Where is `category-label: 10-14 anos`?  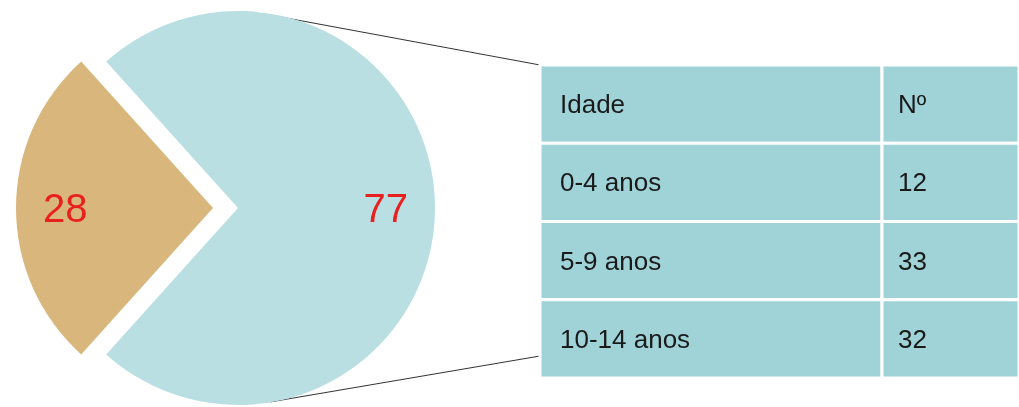
category-label: 10-14 anos is located at coordinates (625, 338).